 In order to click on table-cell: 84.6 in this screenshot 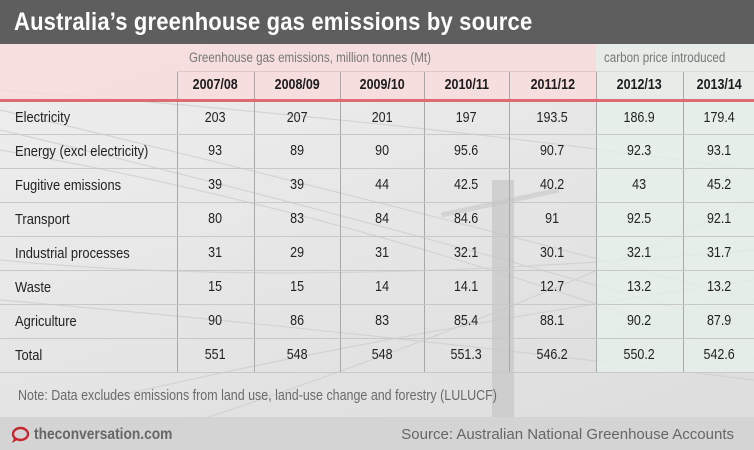, I will do `click(466, 219)`.